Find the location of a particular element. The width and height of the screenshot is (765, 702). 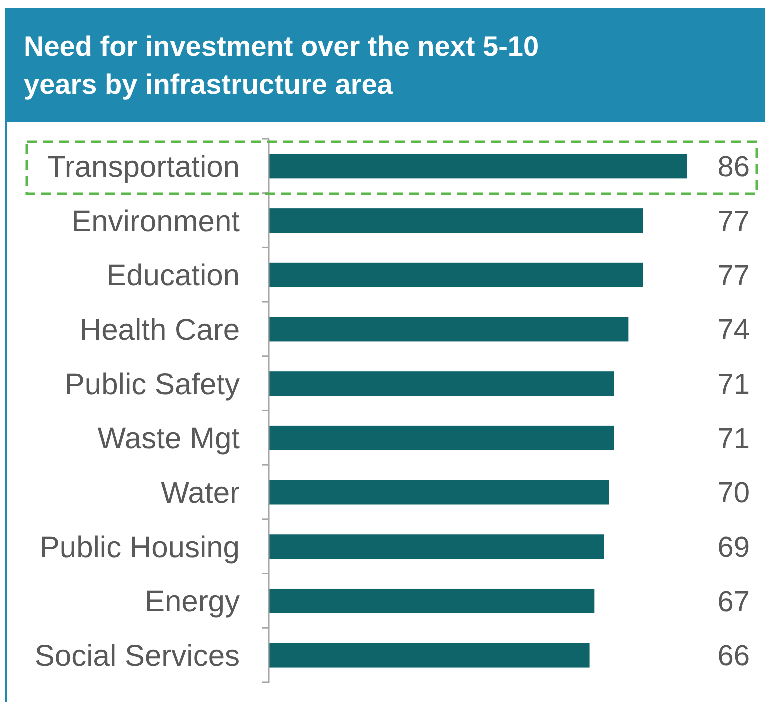

y-tick-label: Social Services is located at coordinates (137, 657).